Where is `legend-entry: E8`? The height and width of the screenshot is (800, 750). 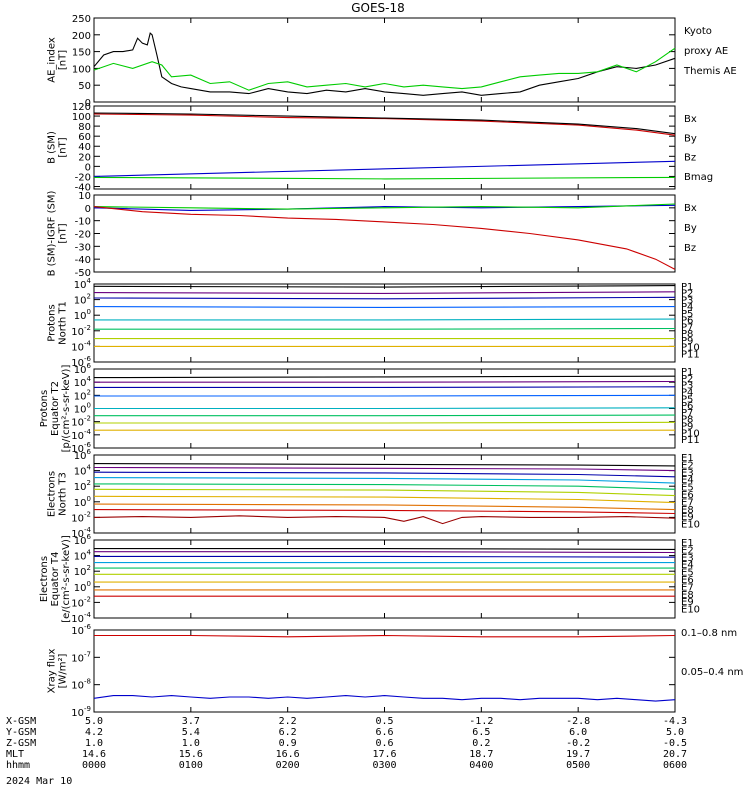
legend-entry: E8 is located at coordinates (687, 510).